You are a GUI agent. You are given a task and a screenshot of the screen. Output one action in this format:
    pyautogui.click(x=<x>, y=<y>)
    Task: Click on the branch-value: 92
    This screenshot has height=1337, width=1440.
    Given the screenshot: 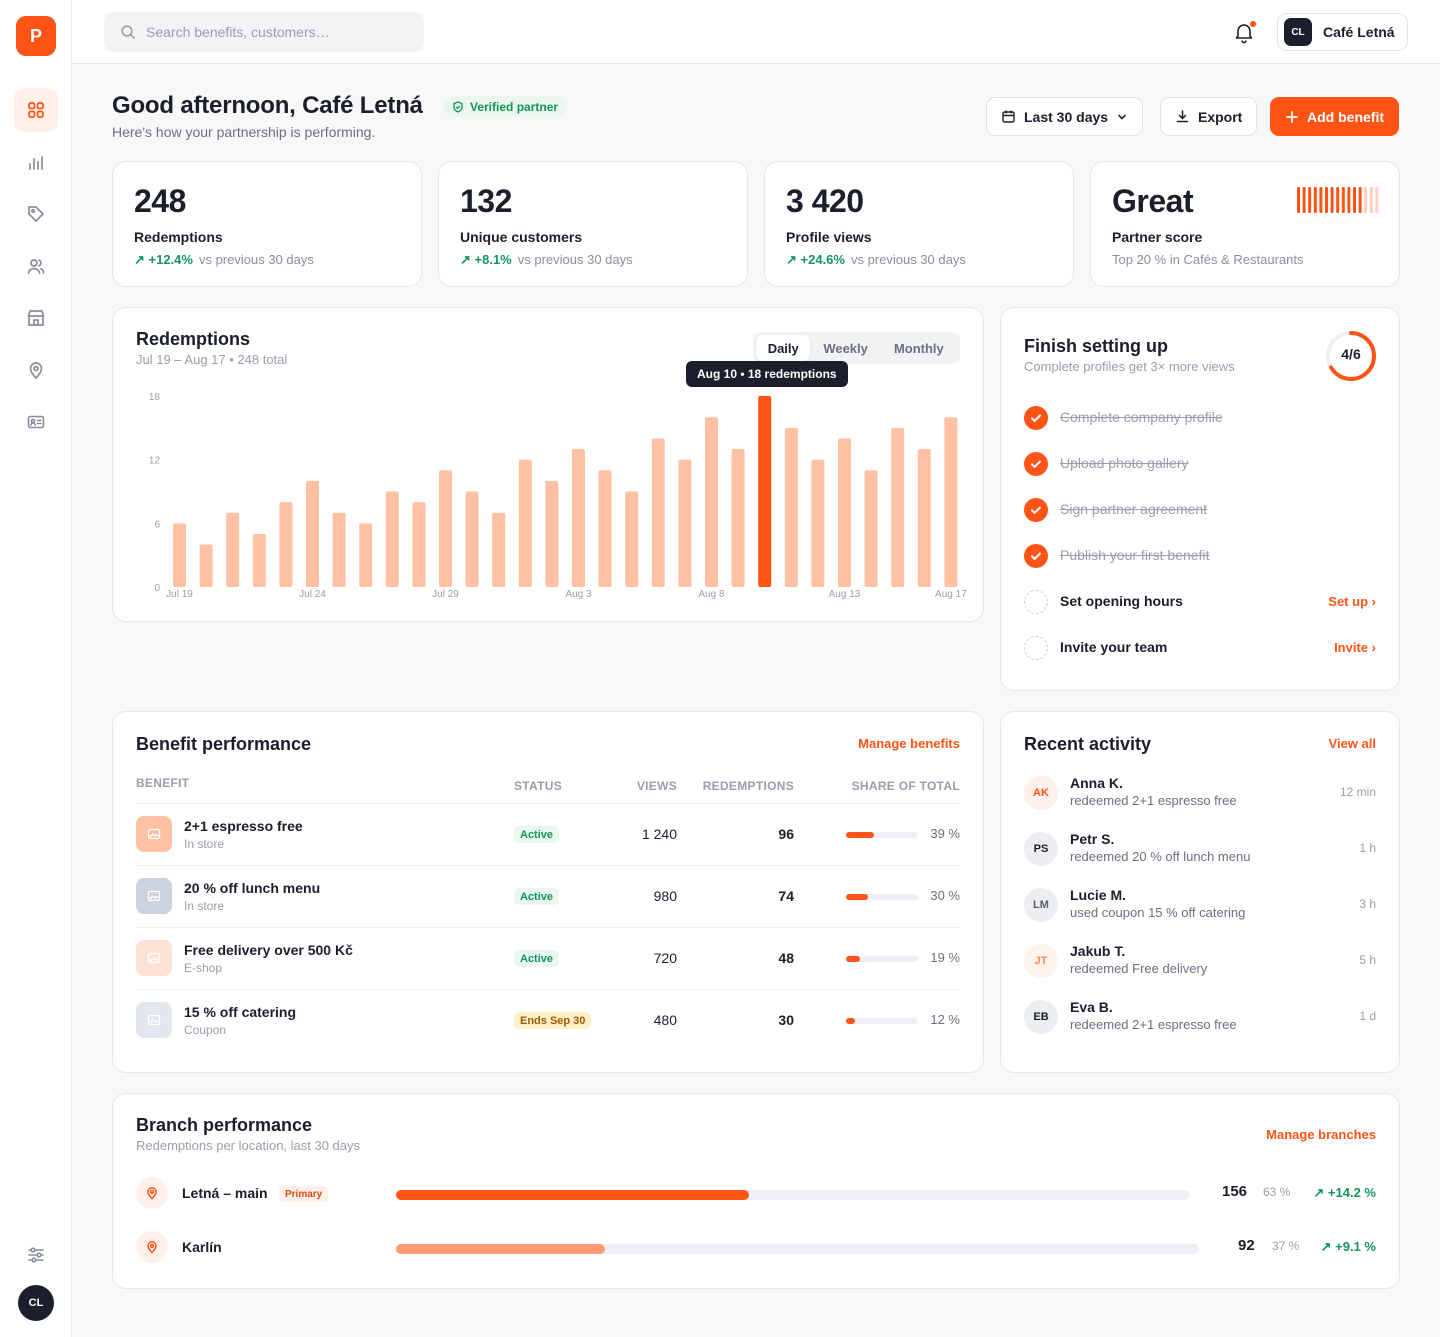 What is the action you would take?
    pyautogui.click(x=1246, y=1245)
    